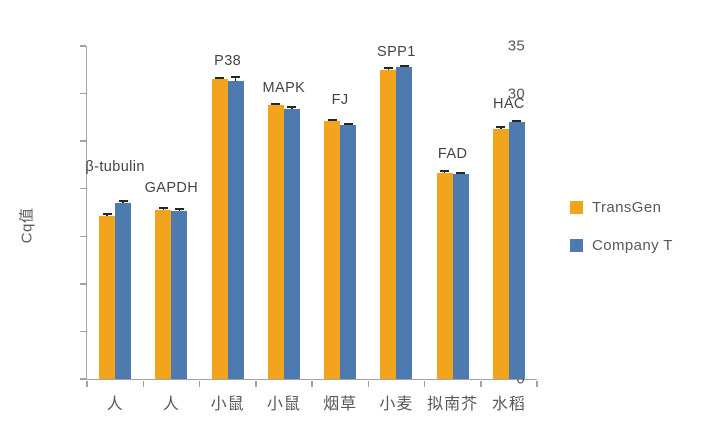 The image size is (706, 436). I want to click on gene-label: HAC, so click(508, 103).